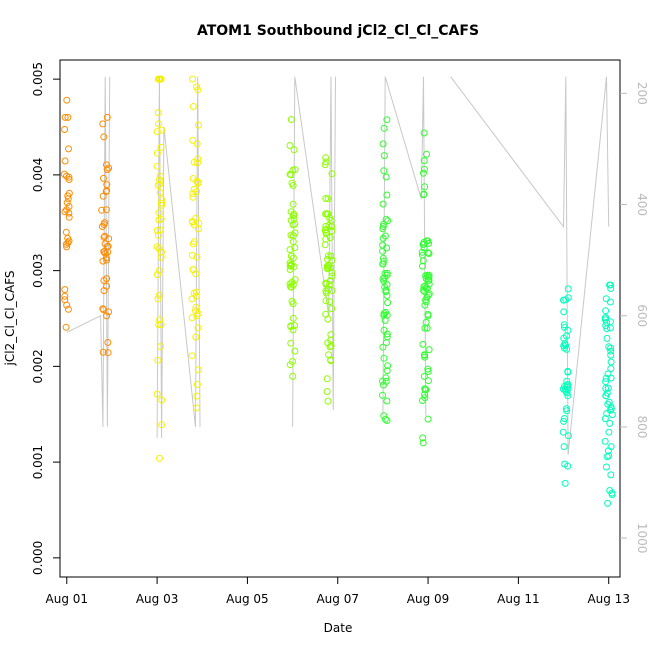 Image resolution: width=650 pixels, height=650 pixels. Describe the element at coordinates (38, 366) in the screenshot. I see `y-tick-label: 0.002` at that location.